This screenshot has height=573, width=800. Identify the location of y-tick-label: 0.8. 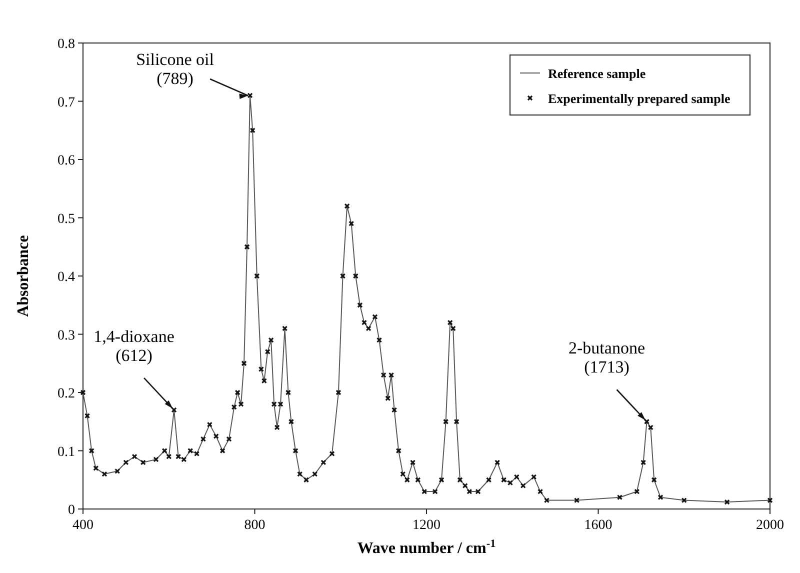
(66, 44).